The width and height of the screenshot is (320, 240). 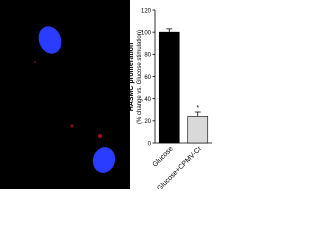 I want to click on x-tick-label: Glucose, so click(x=163, y=156).